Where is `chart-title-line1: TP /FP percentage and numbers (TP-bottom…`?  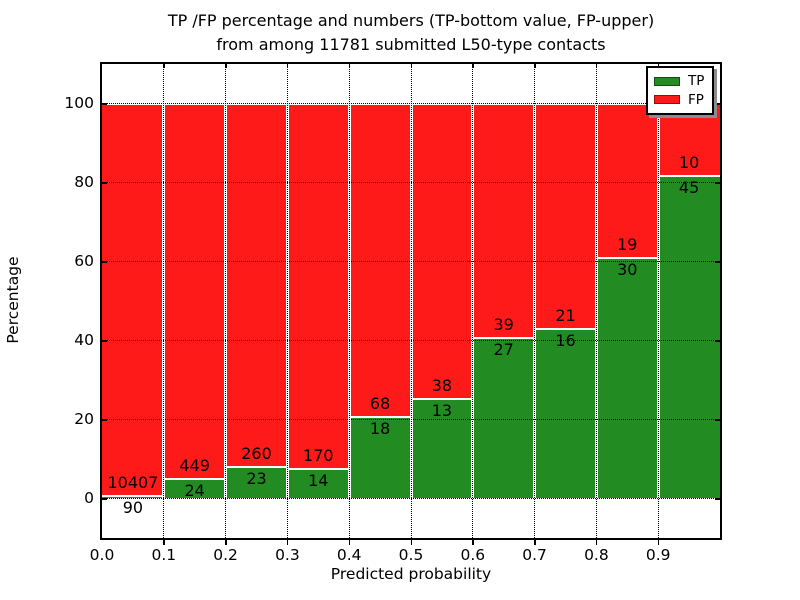 chart-title-line1: TP /FP percentage and numbers (TP-bottom… is located at coordinates (411, 20).